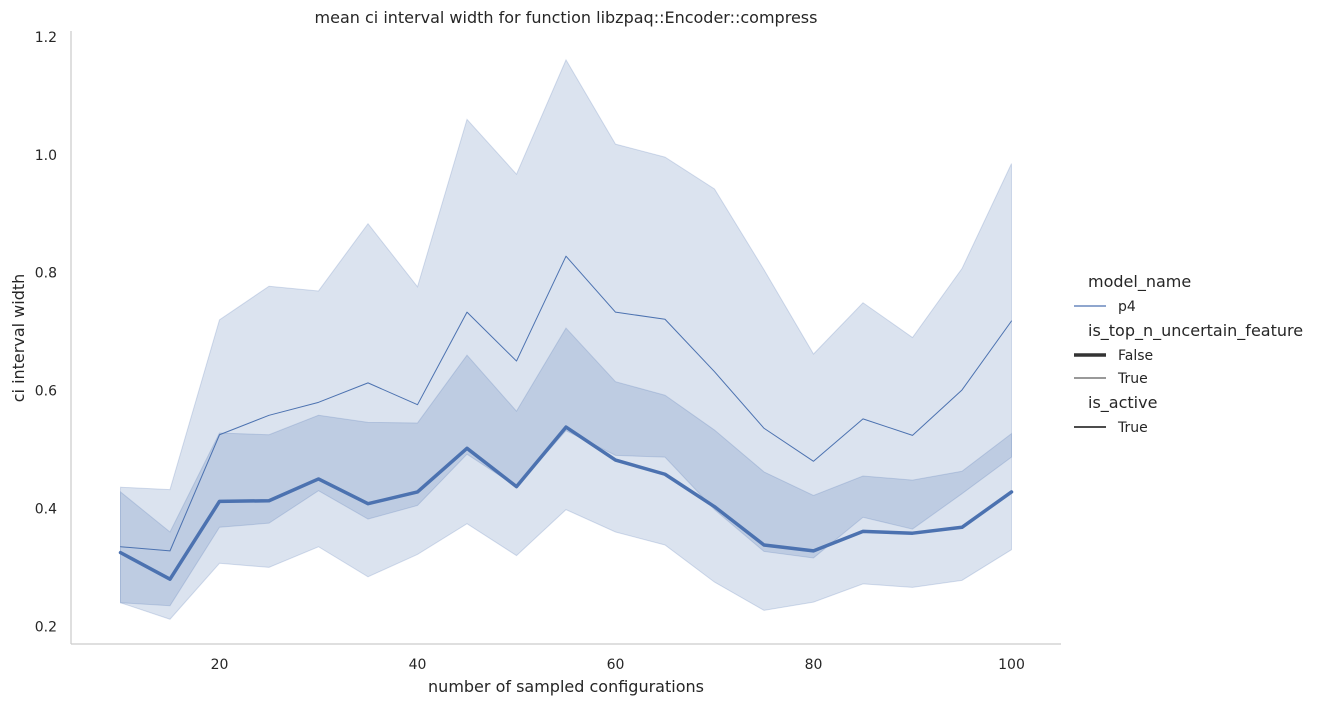 Image resolution: width=1324 pixels, height=706 pixels. I want to click on legend-item-label: p4, so click(1127, 307).